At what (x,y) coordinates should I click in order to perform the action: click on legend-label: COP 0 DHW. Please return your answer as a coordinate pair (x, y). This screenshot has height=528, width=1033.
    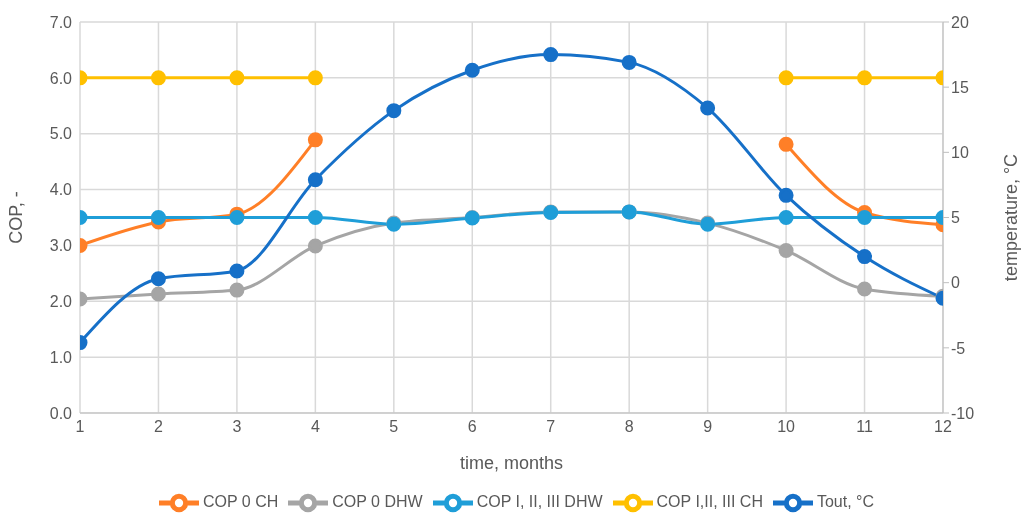
    Looking at the image, I should click on (377, 502).